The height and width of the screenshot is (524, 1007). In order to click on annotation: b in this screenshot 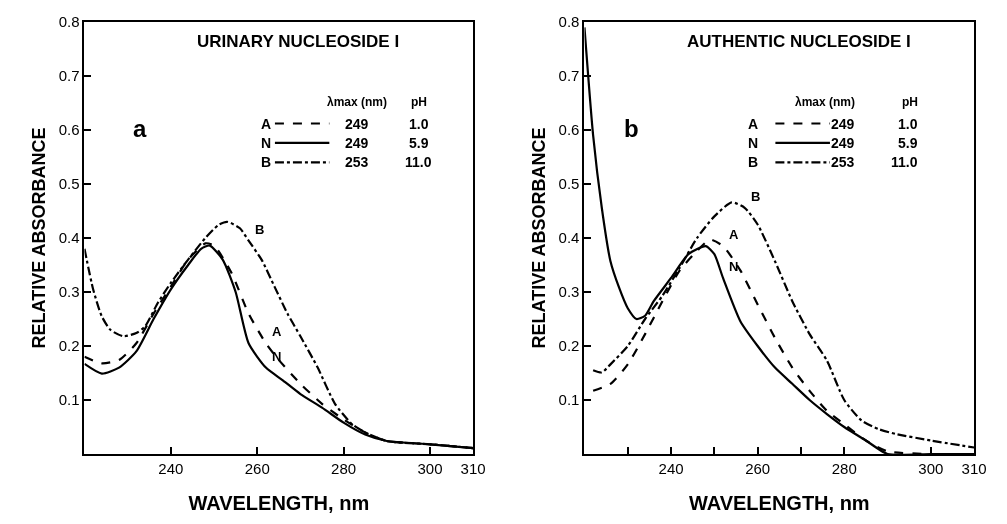, I will do `click(631, 128)`.